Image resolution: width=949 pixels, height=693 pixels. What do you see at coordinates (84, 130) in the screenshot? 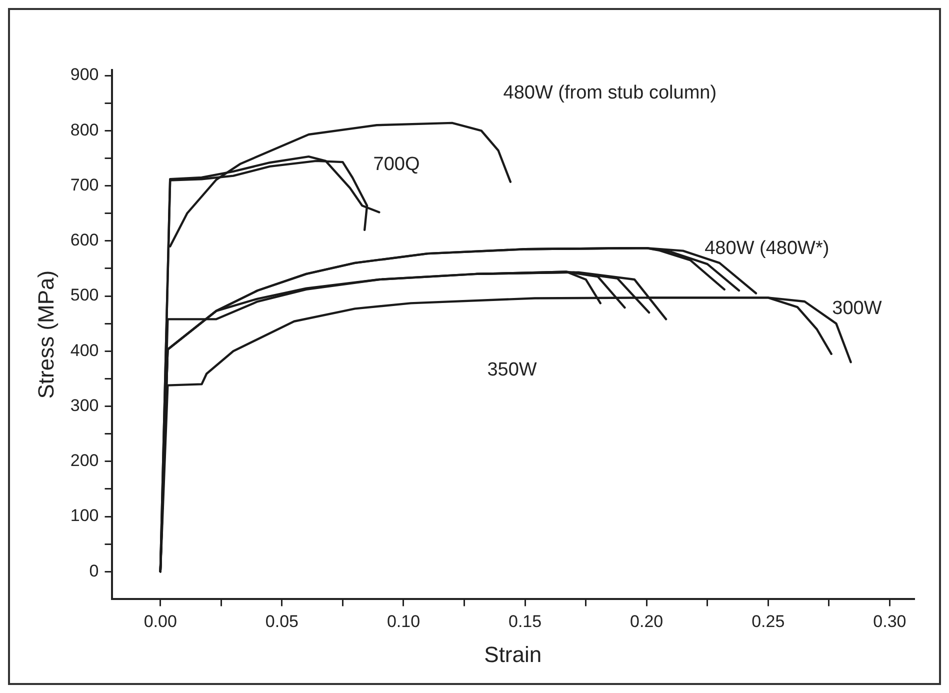
I see `y-tick-label: 800` at bounding box center [84, 130].